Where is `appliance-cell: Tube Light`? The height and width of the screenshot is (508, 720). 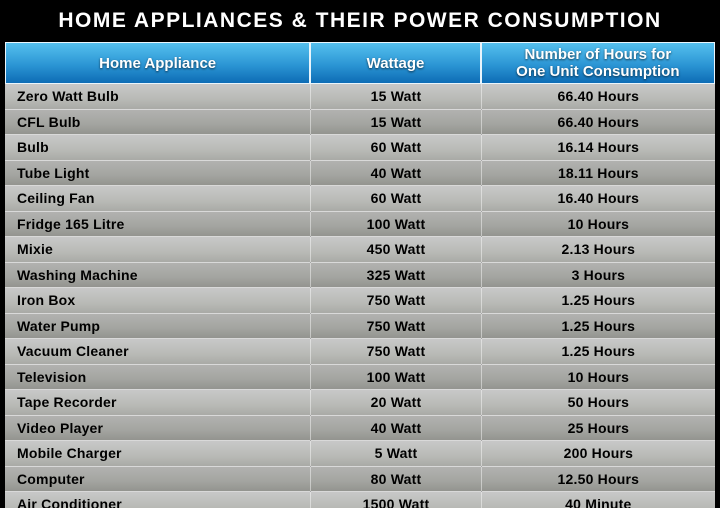
appliance-cell: Tube Light is located at coordinates (158, 173).